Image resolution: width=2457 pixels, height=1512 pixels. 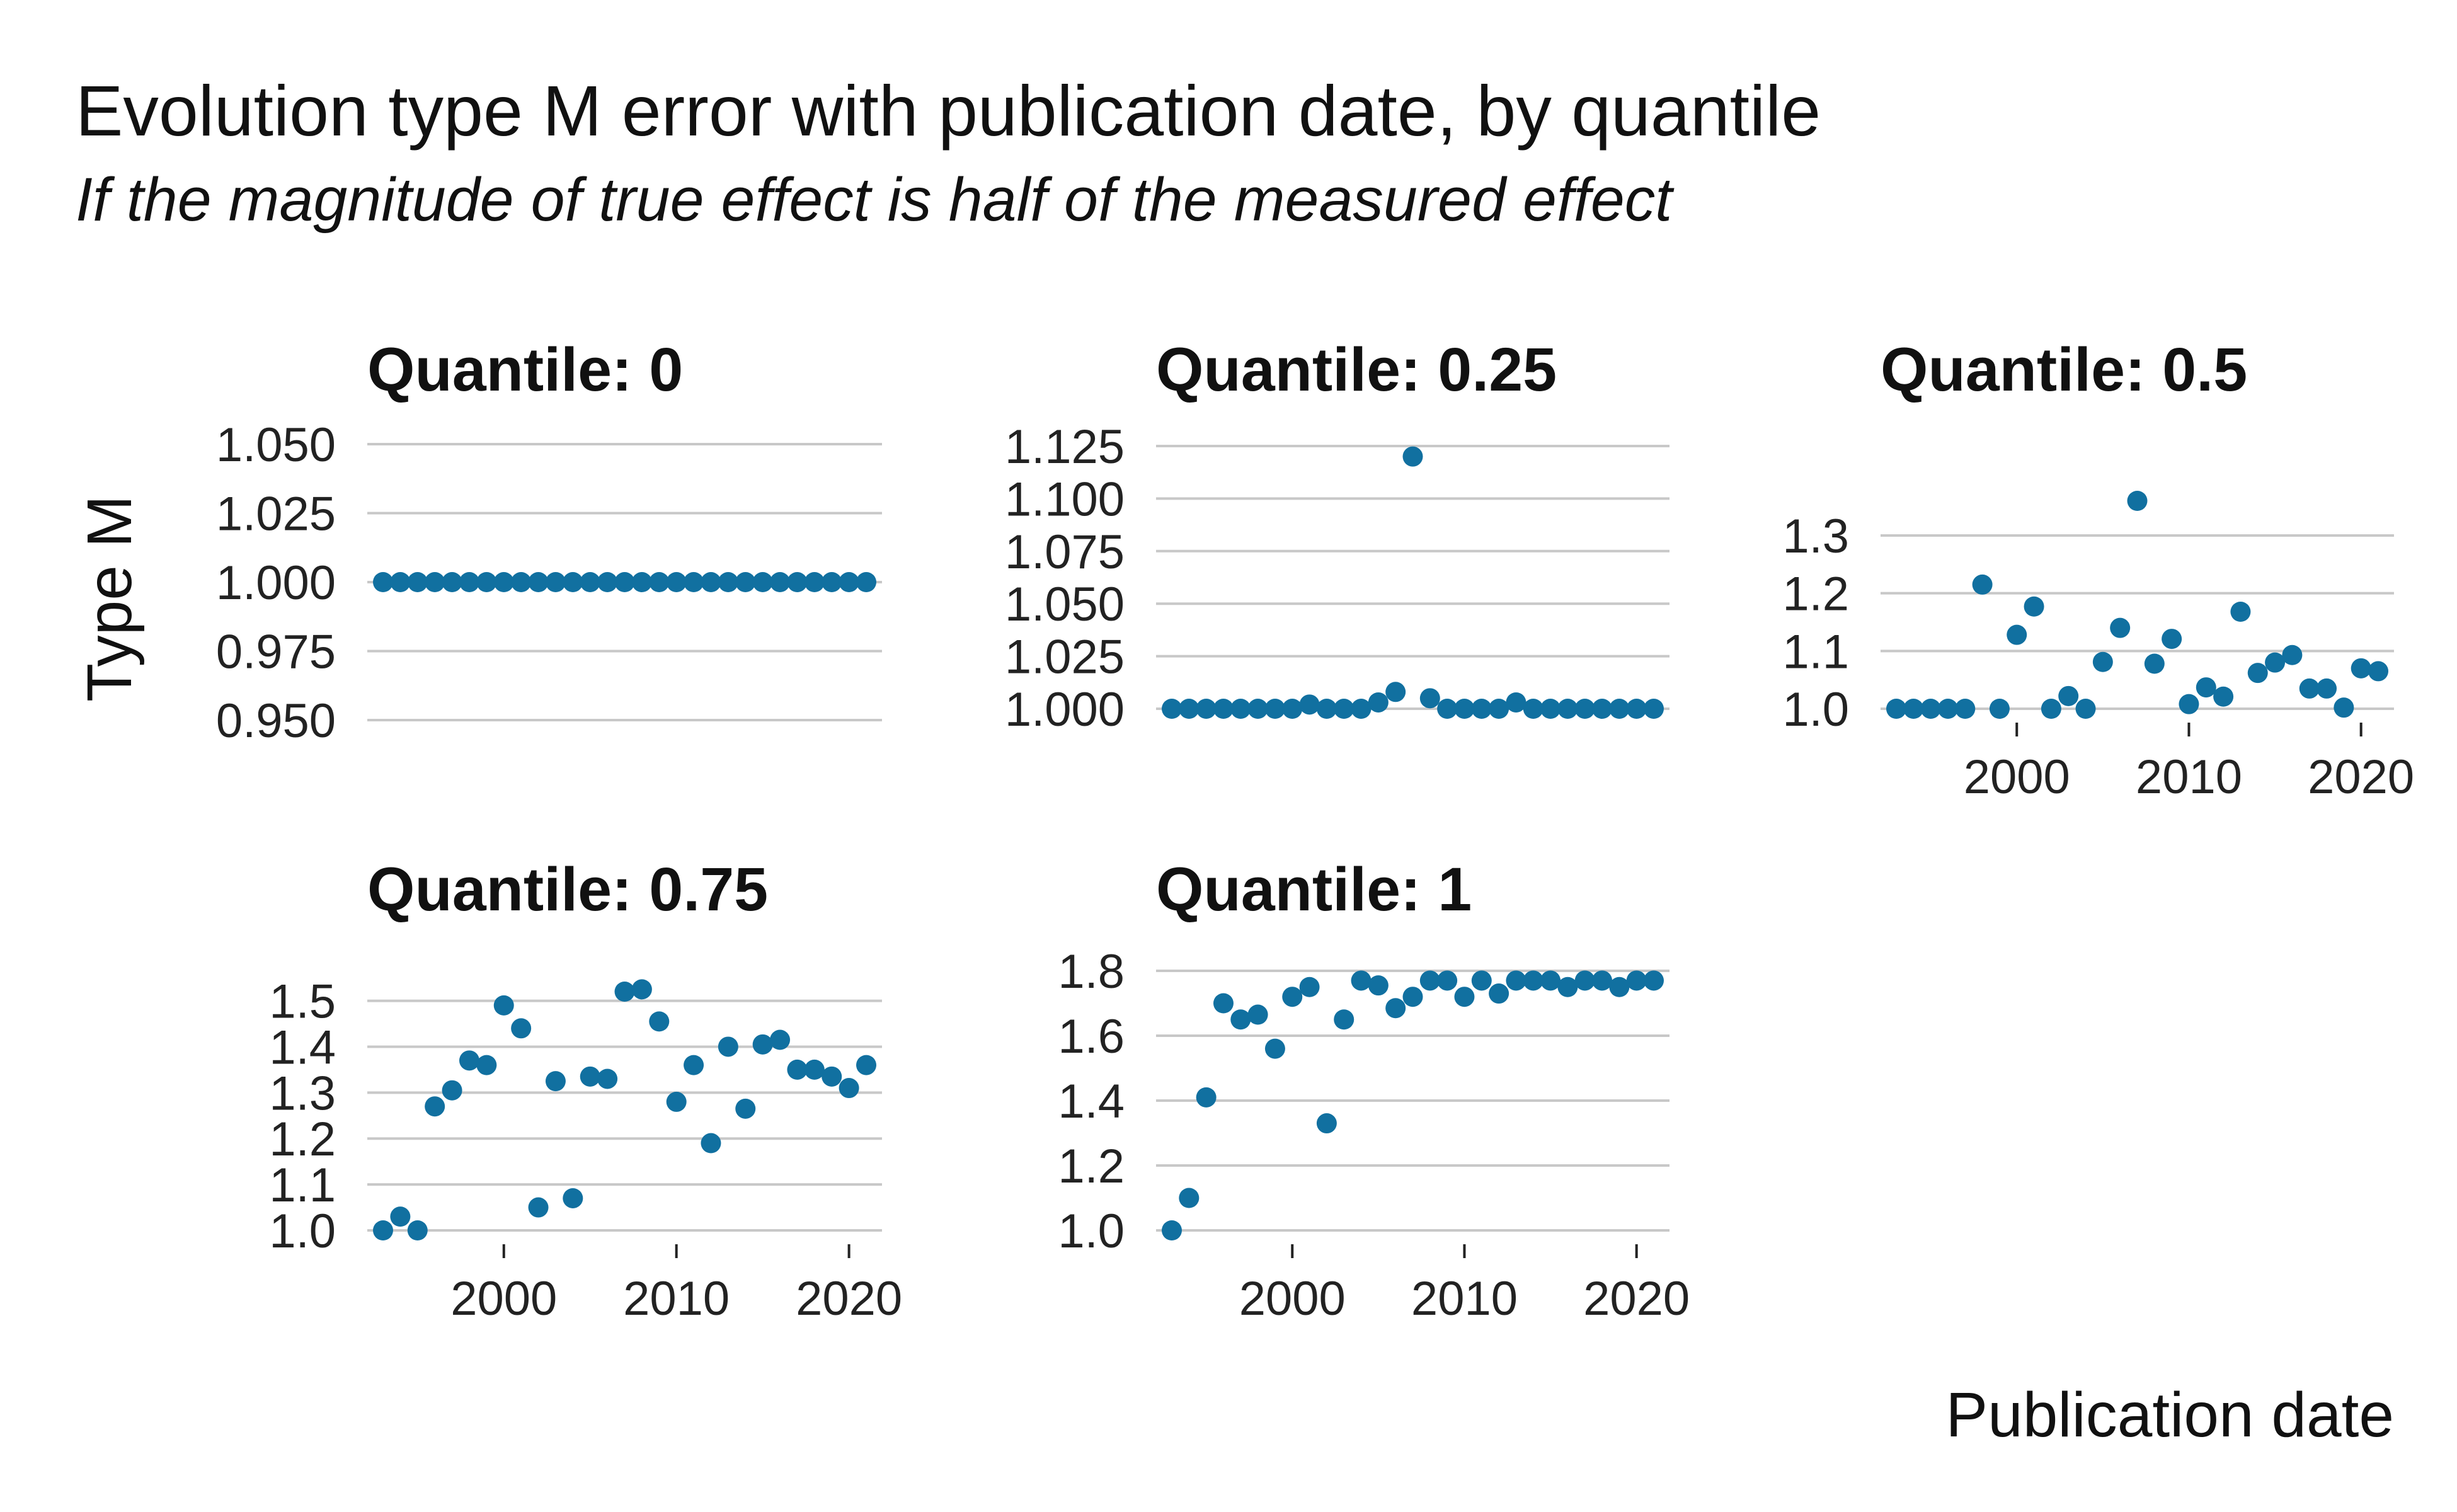 I want to click on panel-title: Quantile: 1, so click(x=1314, y=889).